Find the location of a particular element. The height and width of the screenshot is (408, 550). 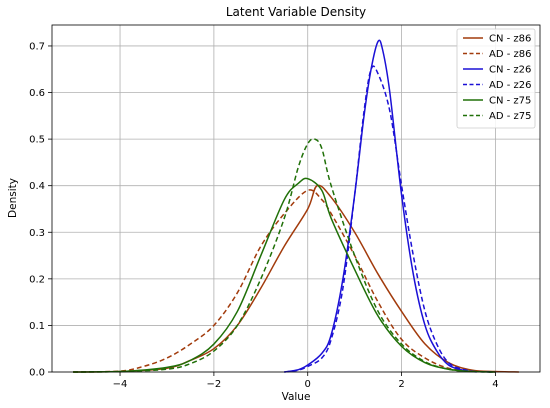

x-tick-label: 4 is located at coordinates (495, 384).